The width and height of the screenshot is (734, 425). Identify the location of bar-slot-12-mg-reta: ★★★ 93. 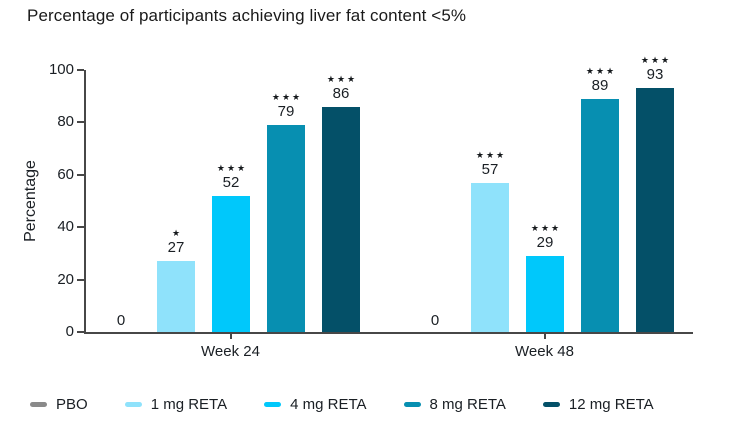
(655, 193).